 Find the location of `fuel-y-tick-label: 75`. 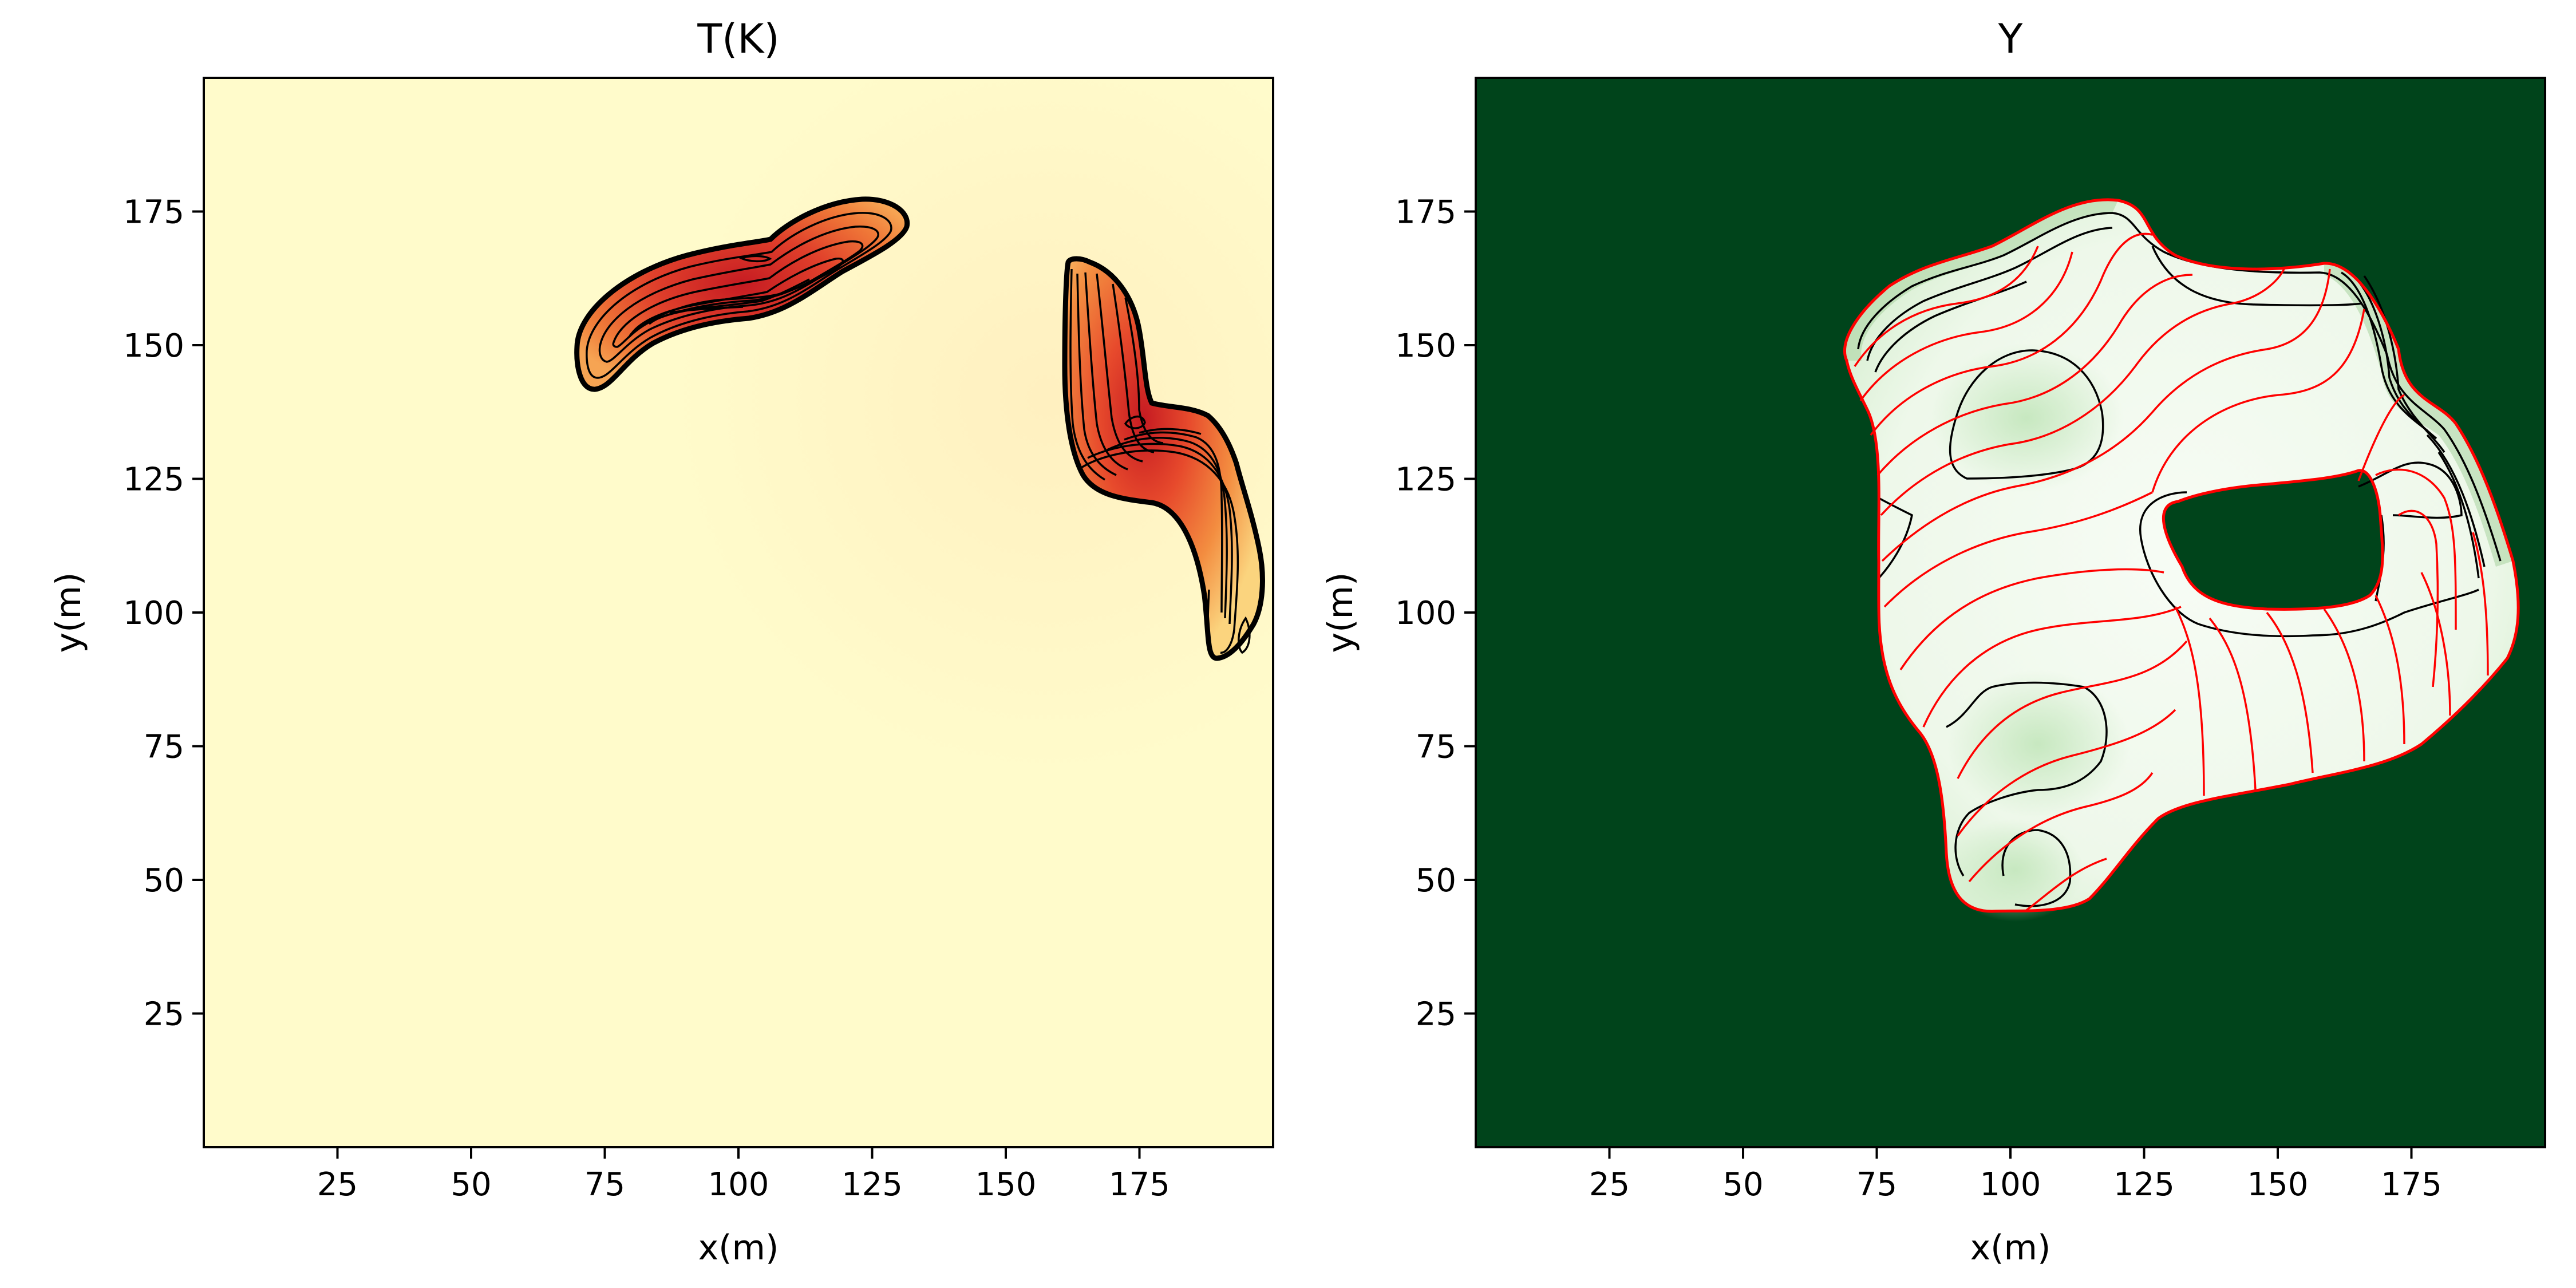

fuel-y-tick-label: 75 is located at coordinates (1436, 747).